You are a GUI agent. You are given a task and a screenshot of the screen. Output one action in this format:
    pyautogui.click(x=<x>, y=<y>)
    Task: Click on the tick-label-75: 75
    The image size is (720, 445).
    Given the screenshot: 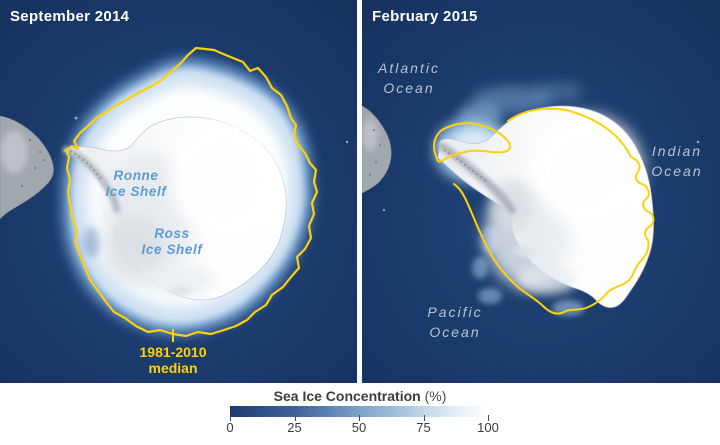 What is the action you would take?
    pyautogui.click(x=423, y=427)
    